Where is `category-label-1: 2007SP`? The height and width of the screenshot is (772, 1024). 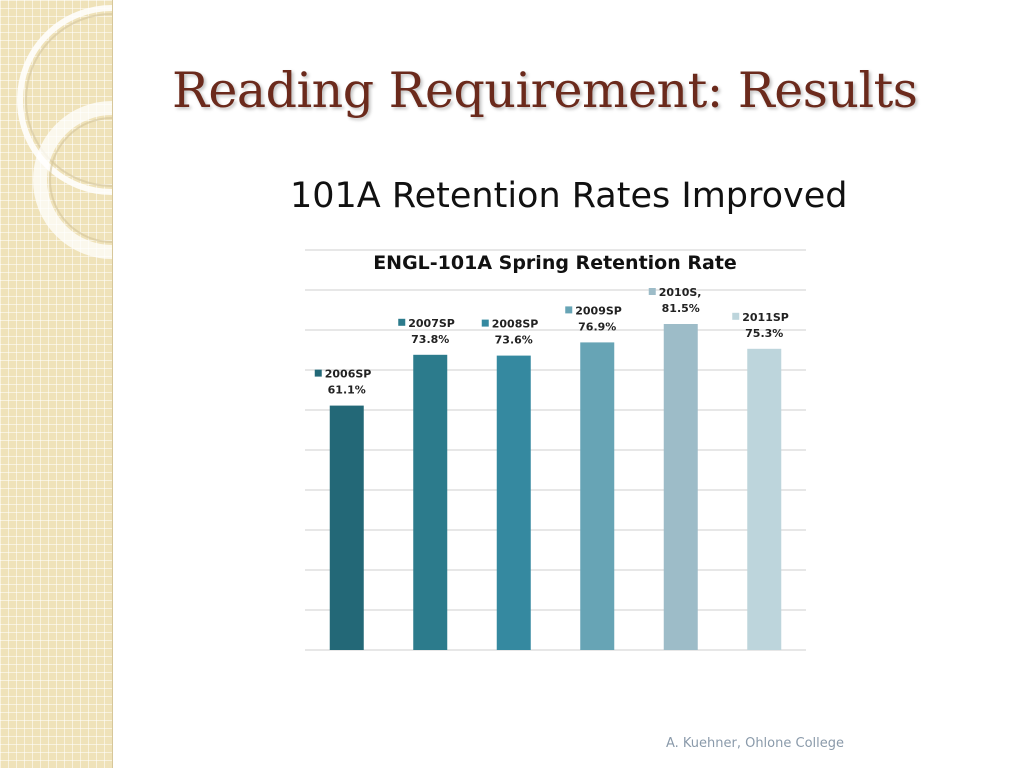
category-label-1: 2007SP is located at coordinates (431, 323).